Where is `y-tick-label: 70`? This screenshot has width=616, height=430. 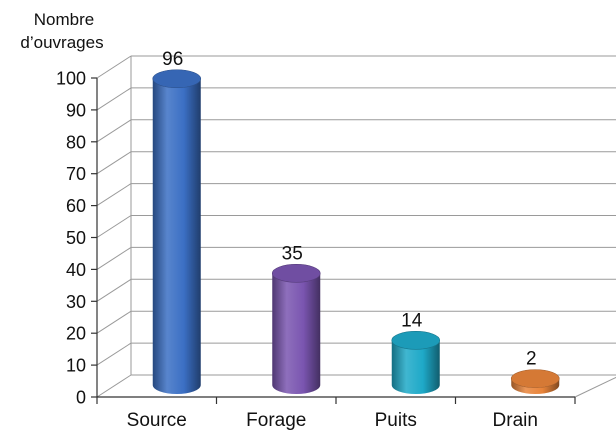
y-tick-label: 70 is located at coordinates (76, 174).